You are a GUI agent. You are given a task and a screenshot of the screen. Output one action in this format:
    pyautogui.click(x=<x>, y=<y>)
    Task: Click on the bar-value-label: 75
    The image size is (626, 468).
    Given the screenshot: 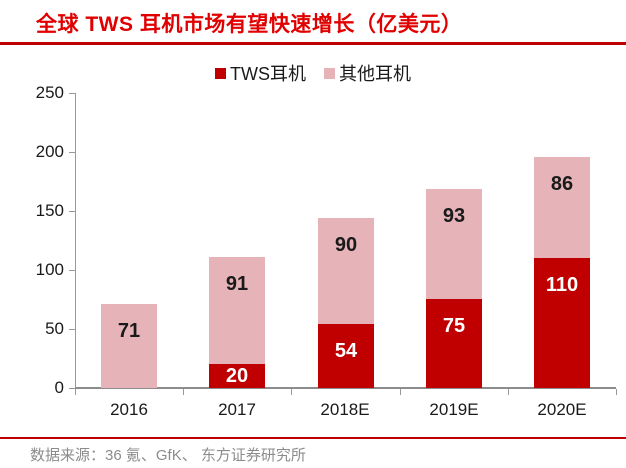 What is the action you would take?
    pyautogui.click(x=454, y=326)
    